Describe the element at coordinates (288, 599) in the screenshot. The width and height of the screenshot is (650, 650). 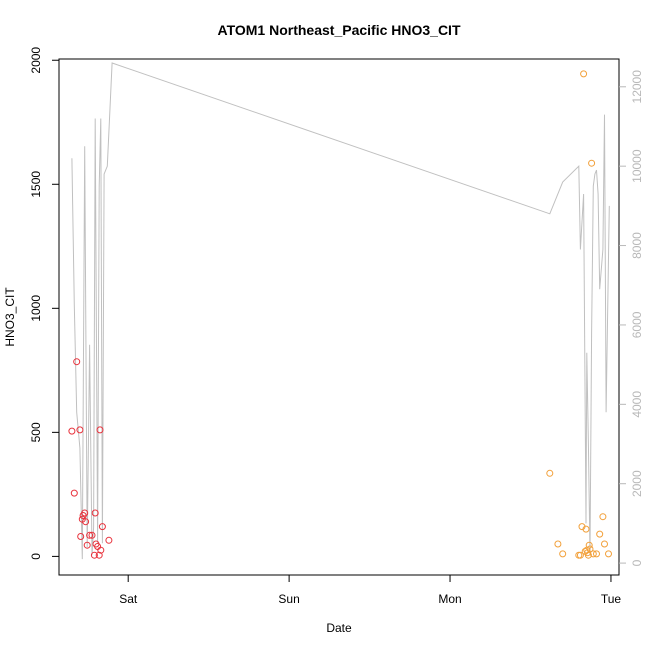
I see `x-tick-label-sun: Sun` at that location.